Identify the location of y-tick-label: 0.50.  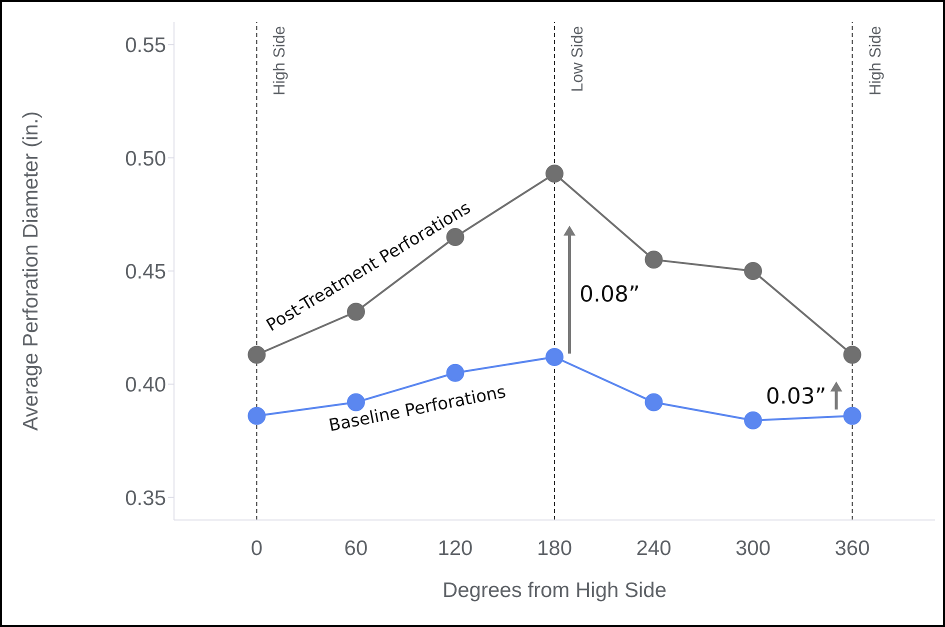
(145, 158).